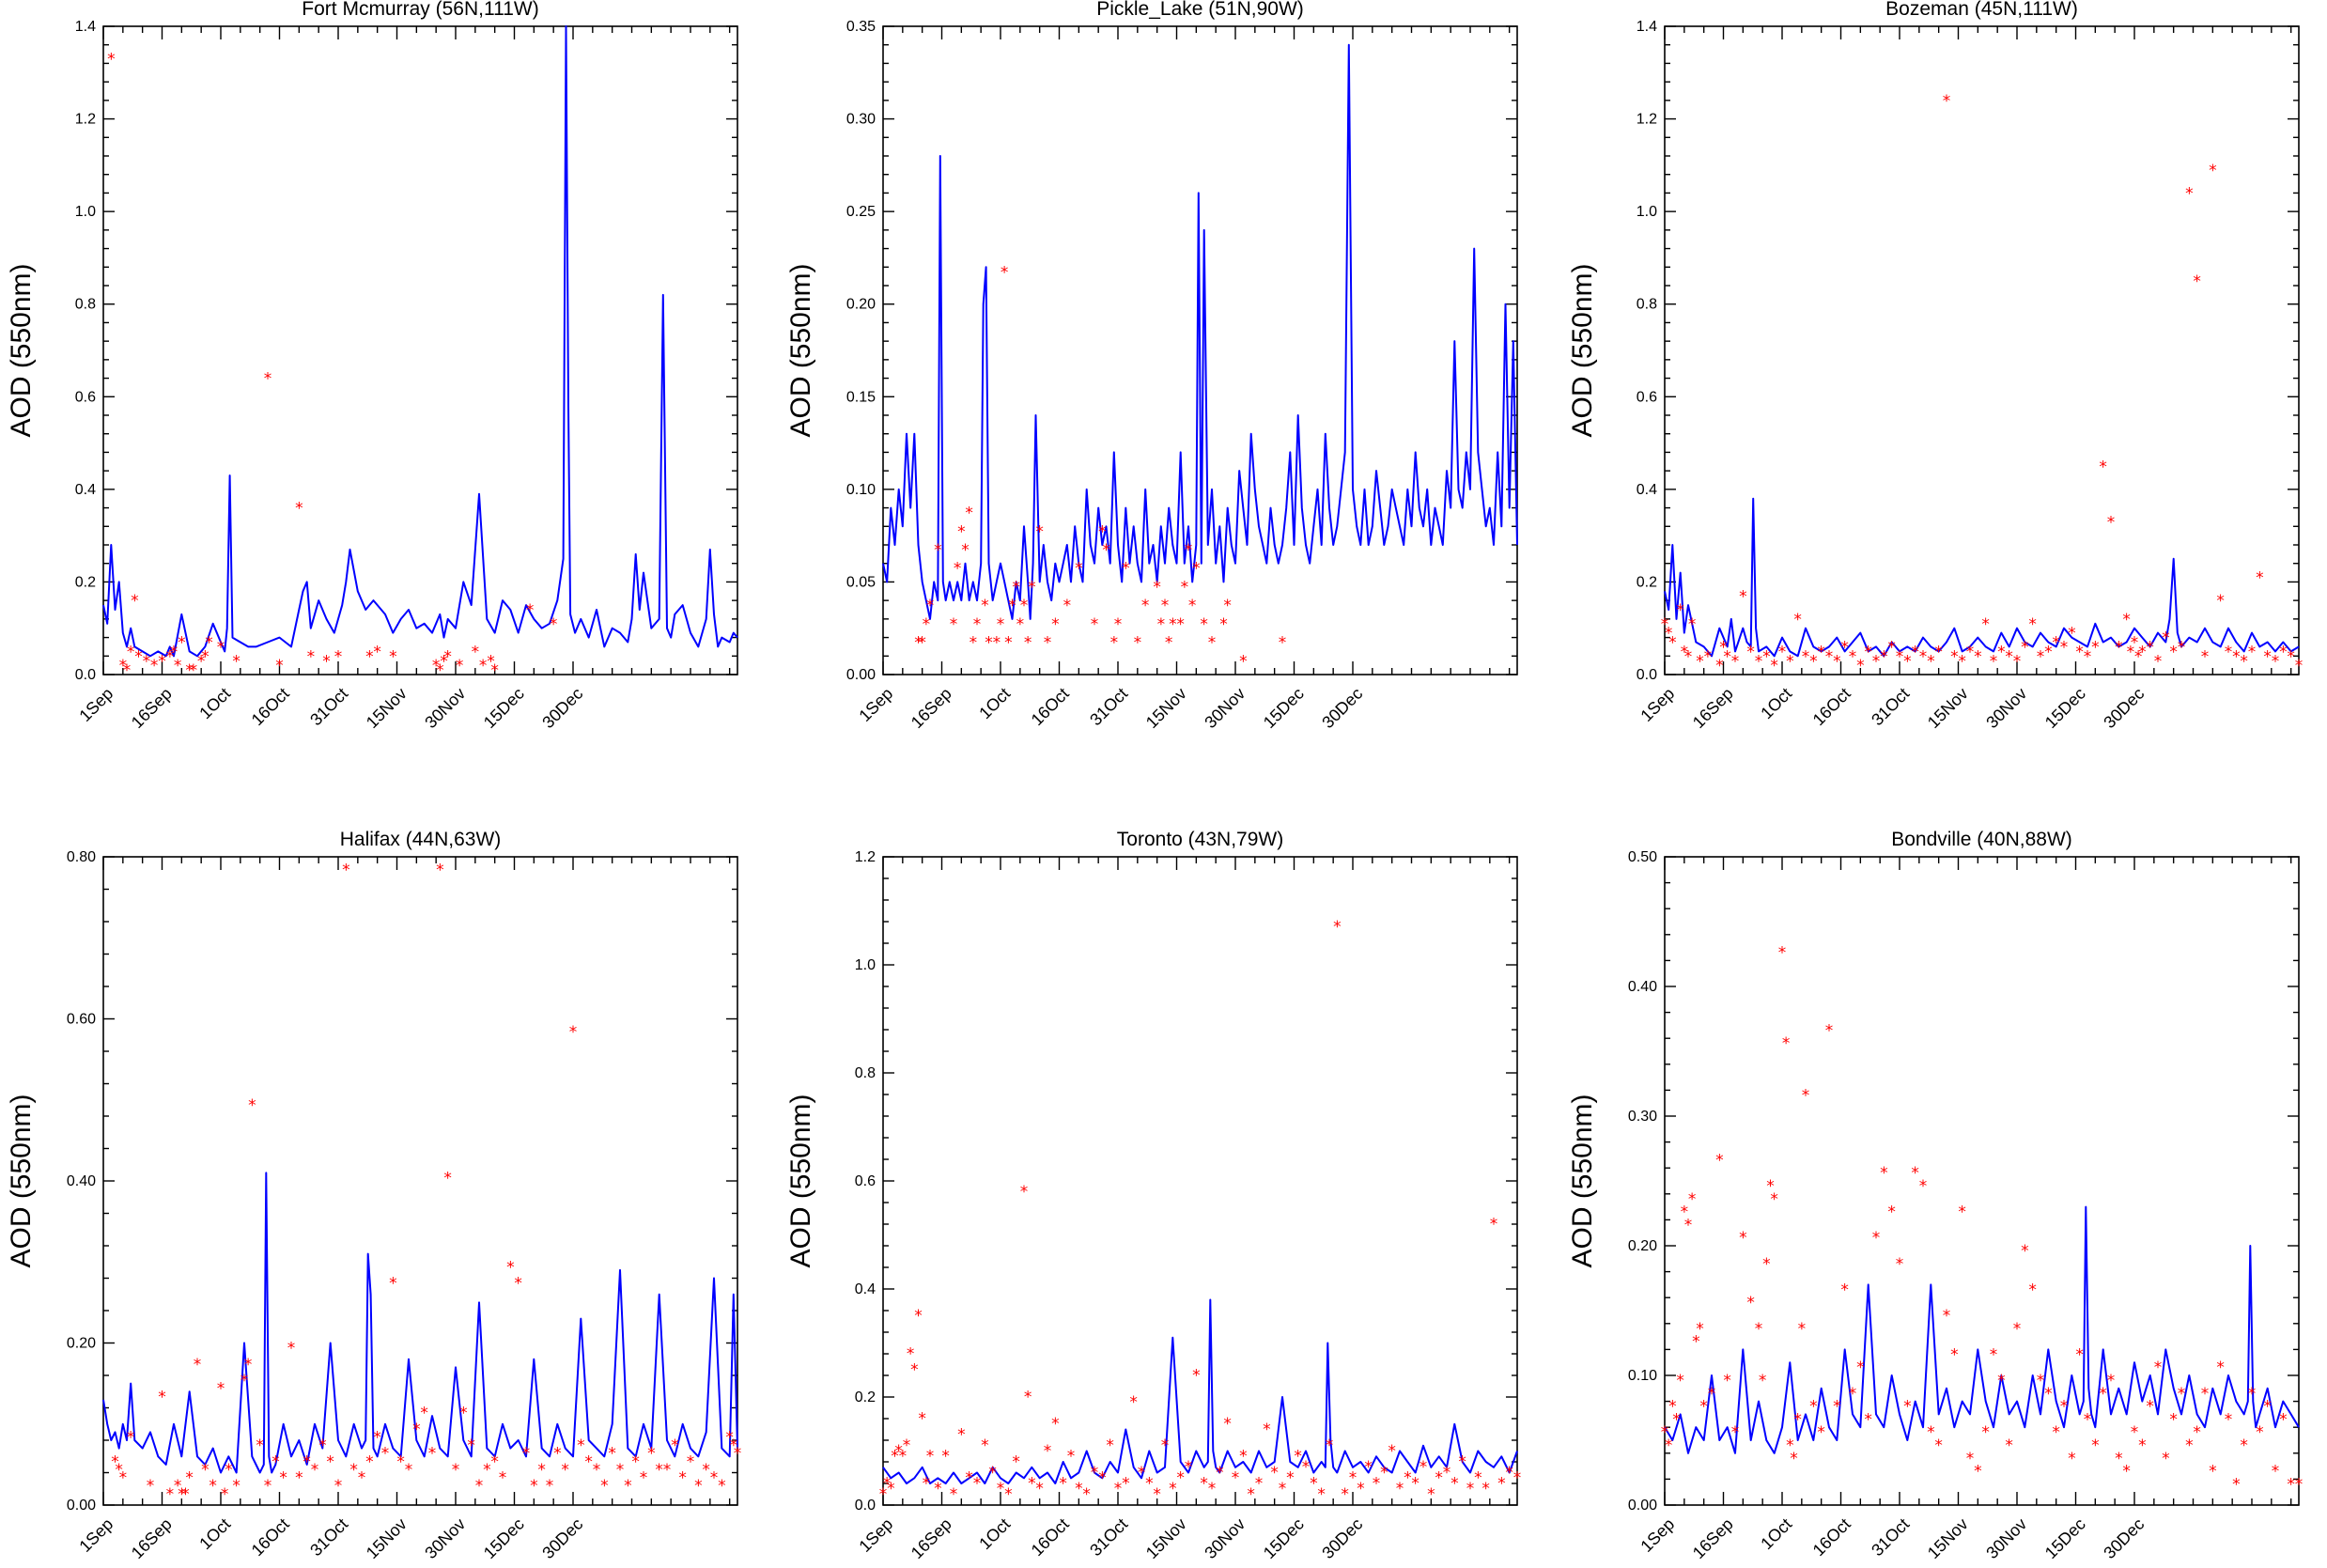 This screenshot has height=1568, width=2327. Describe the element at coordinates (421, 839) in the screenshot. I see `panel-title: Halifax (44N,63W)` at that location.